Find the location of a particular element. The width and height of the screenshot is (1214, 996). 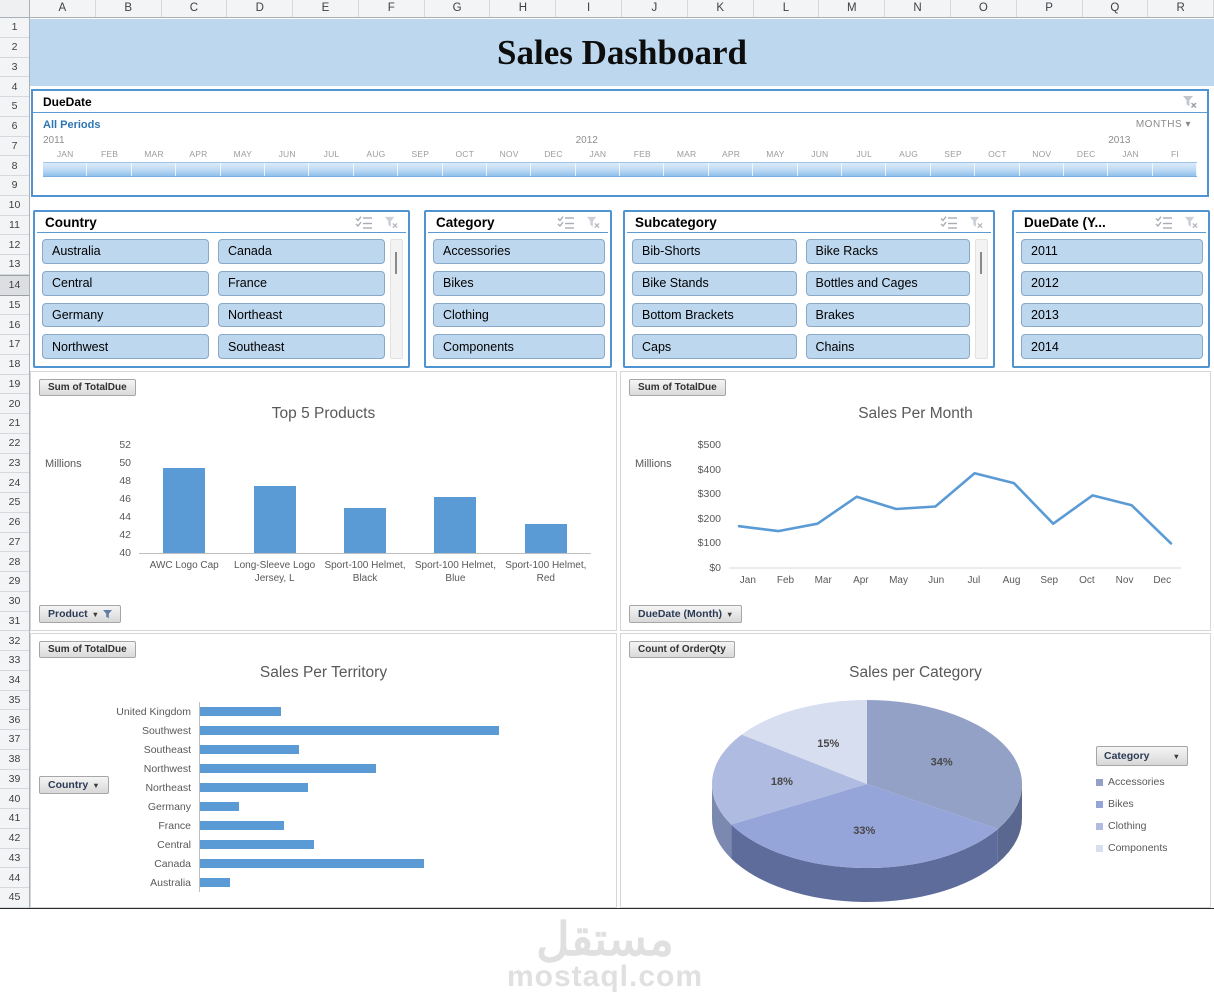

row-header: 29 is located at coordinates (14, 582).